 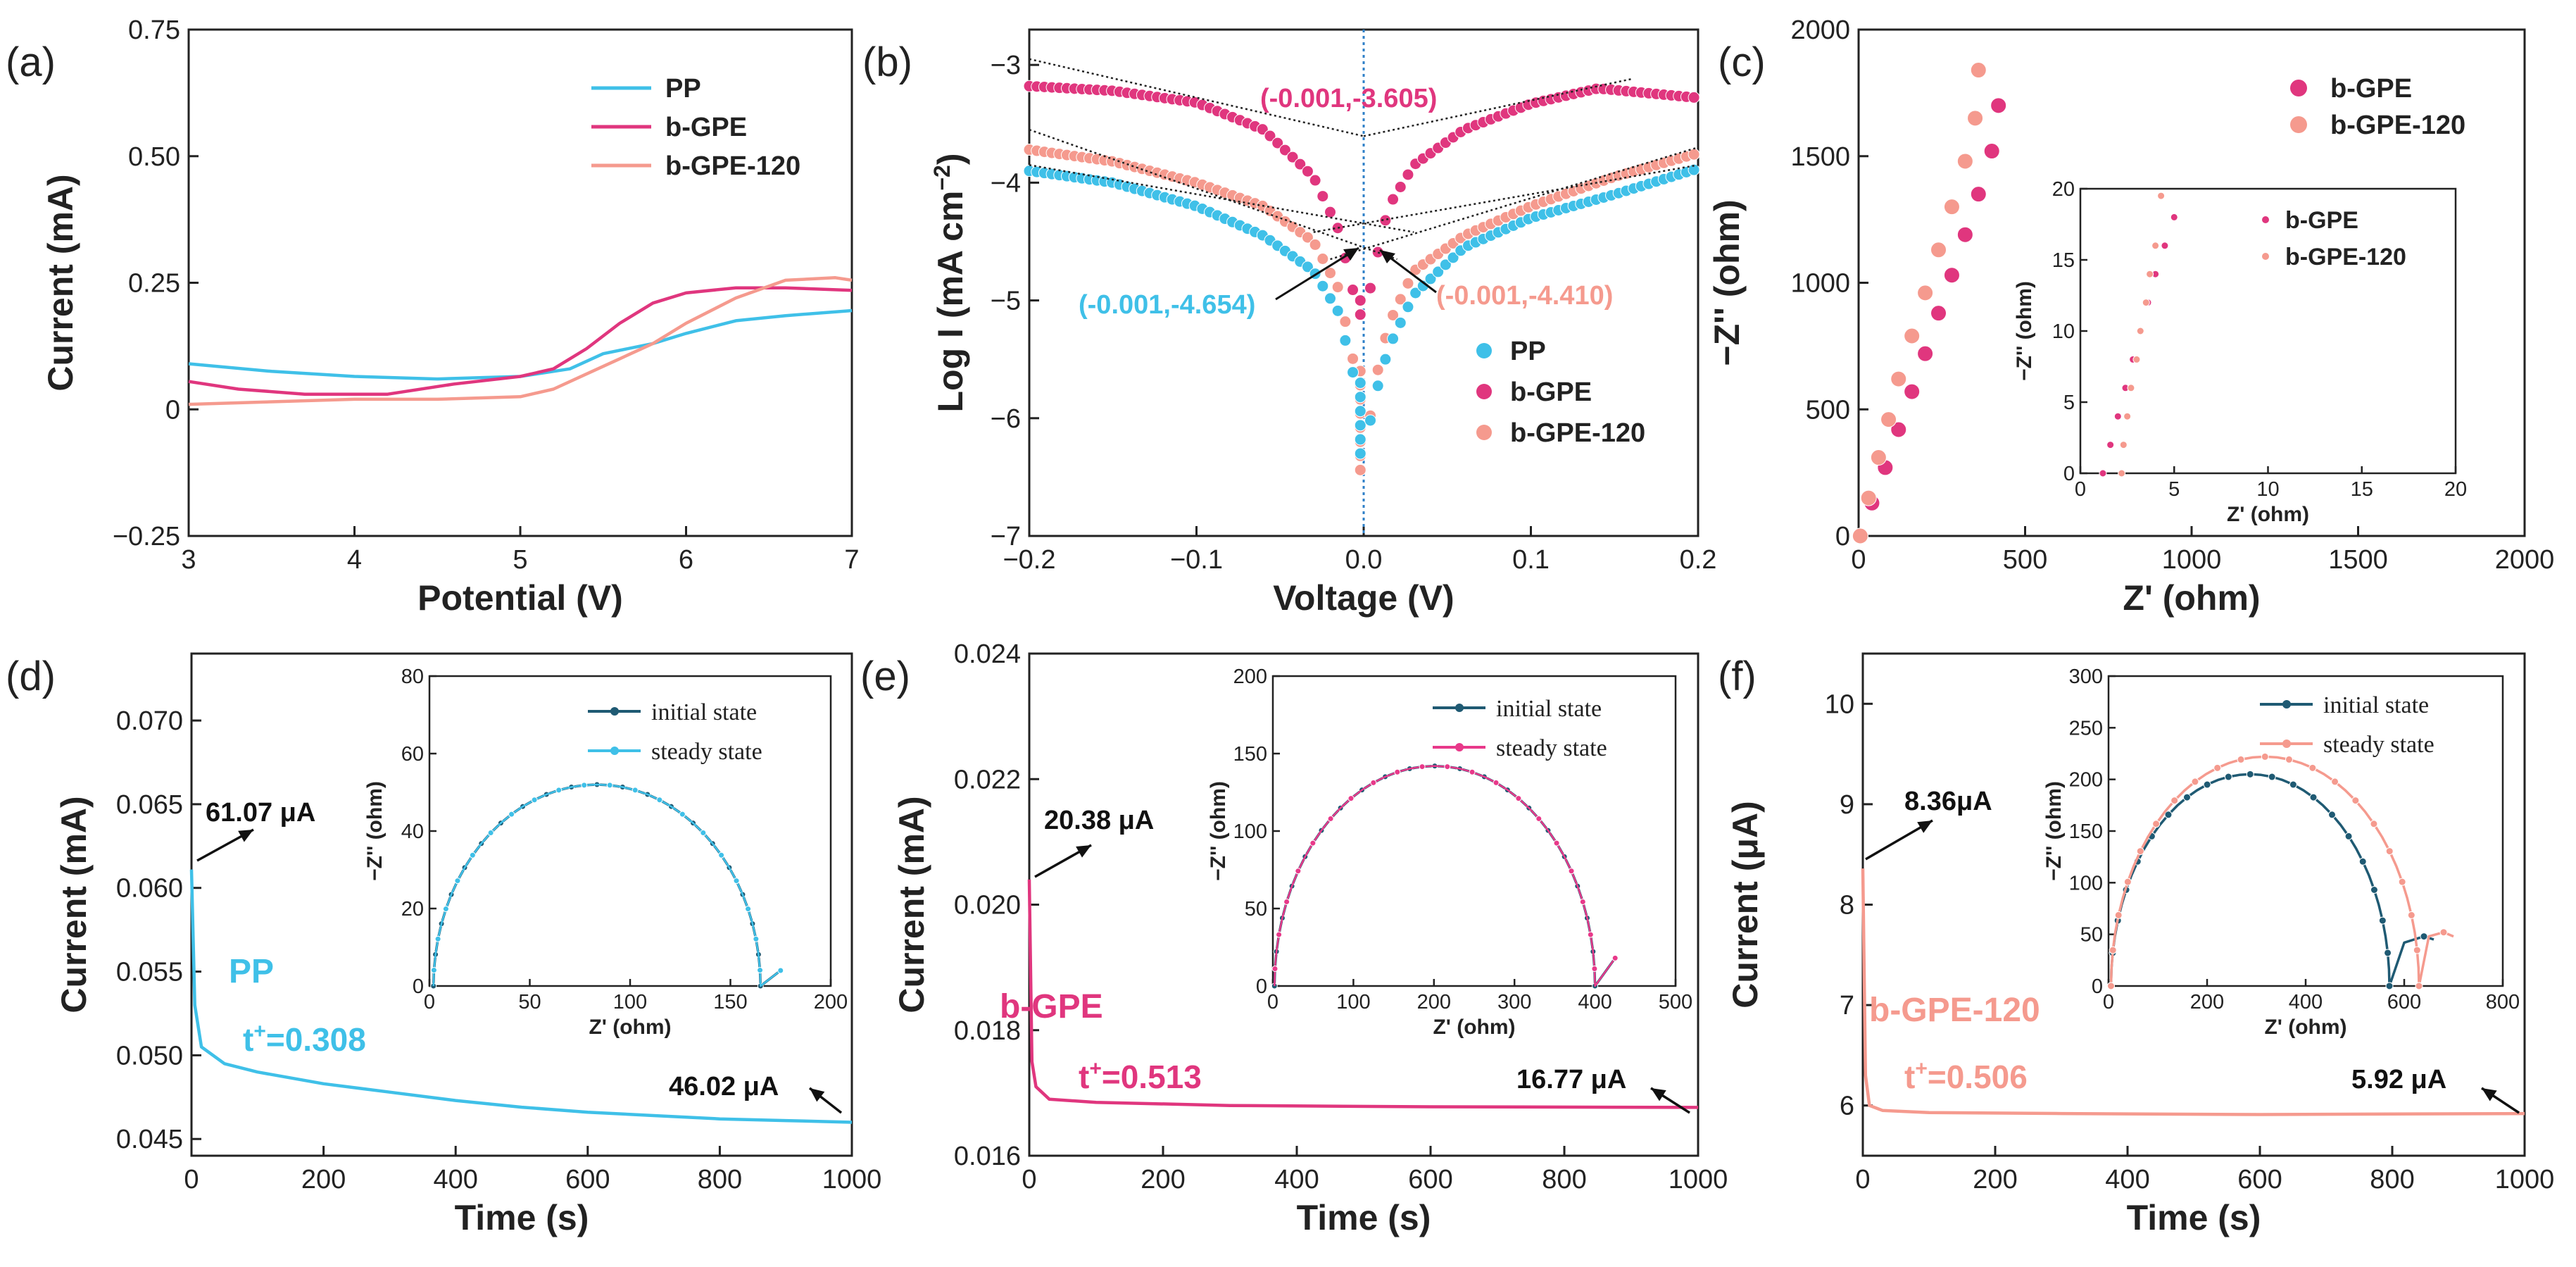 I want to click on y-tick-label: 40, so click(x=412, y=832).